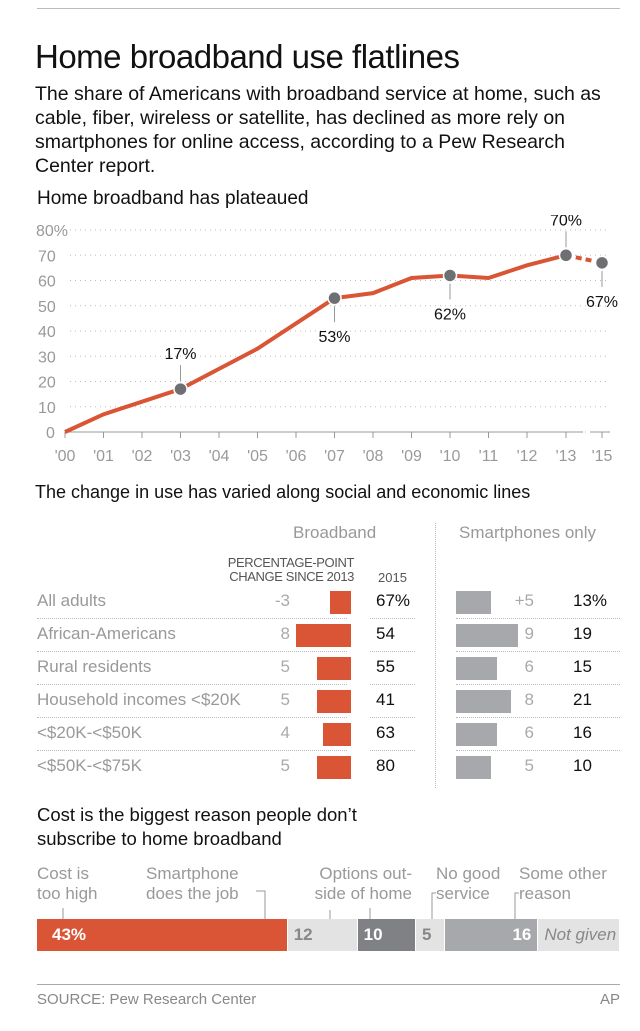 Image resolution: width=640 pixels, height=1031 pixels. What do you see at coordinates (582, 666) in the screenshot?
I see `smartphone-2015-value: 15` at bounding box center [582, 666].